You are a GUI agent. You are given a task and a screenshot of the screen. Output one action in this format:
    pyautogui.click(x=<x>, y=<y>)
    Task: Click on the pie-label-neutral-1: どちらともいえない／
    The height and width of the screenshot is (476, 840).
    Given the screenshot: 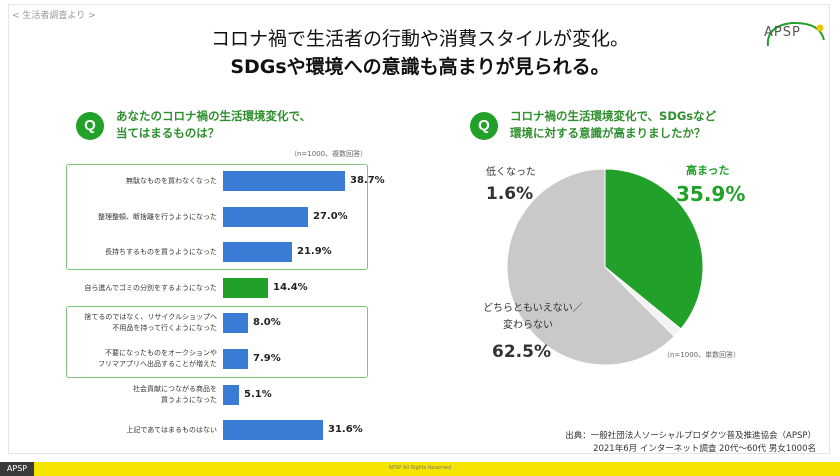 What is the action you would take?
    pyautogui.click(x=533, y=308)
    